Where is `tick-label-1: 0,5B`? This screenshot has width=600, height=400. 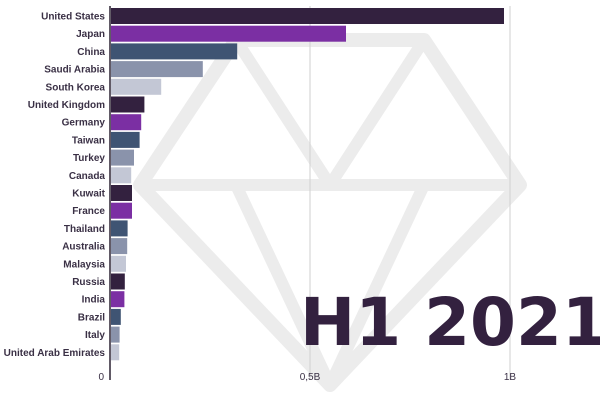
tick-label-1: 0,5B is located at coordinates (310, 377).